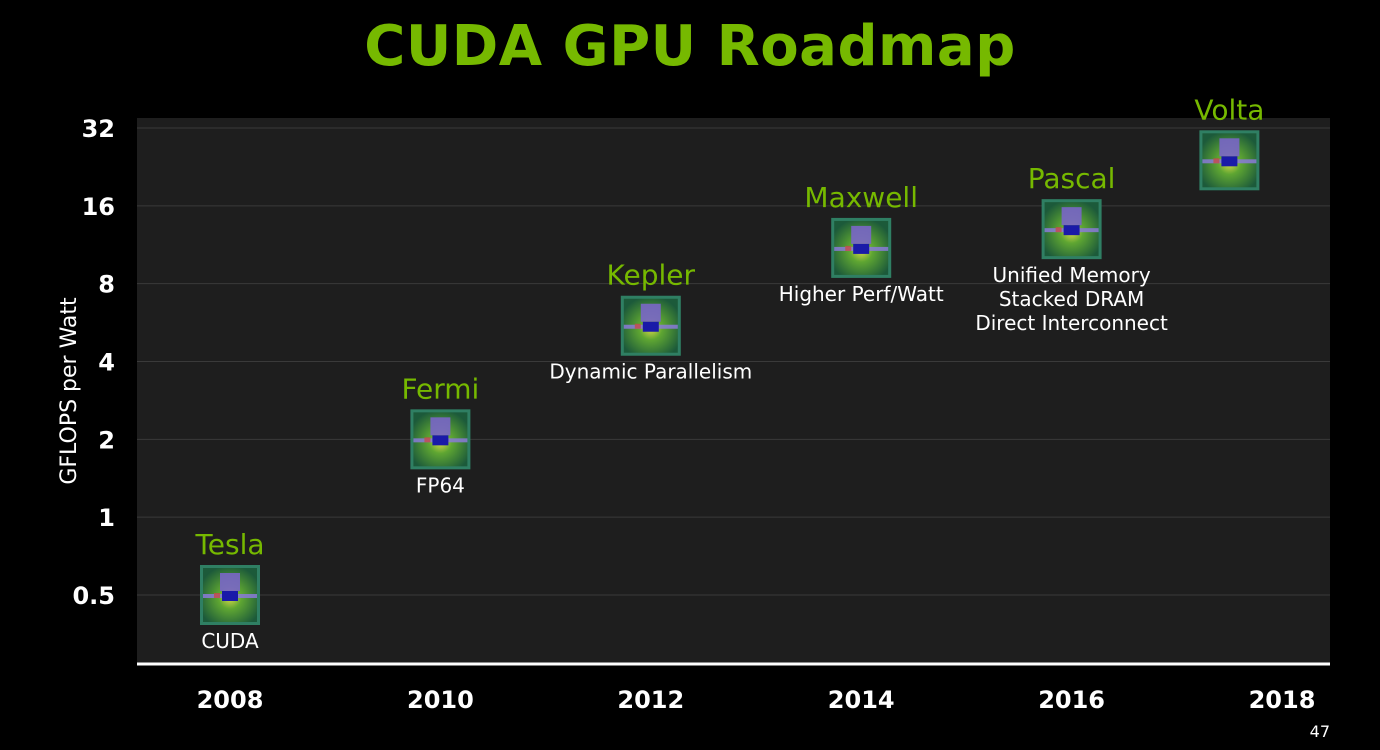 The image size is (1380, 750). I want to click on y-tick-label: 4, so click(106, 363).